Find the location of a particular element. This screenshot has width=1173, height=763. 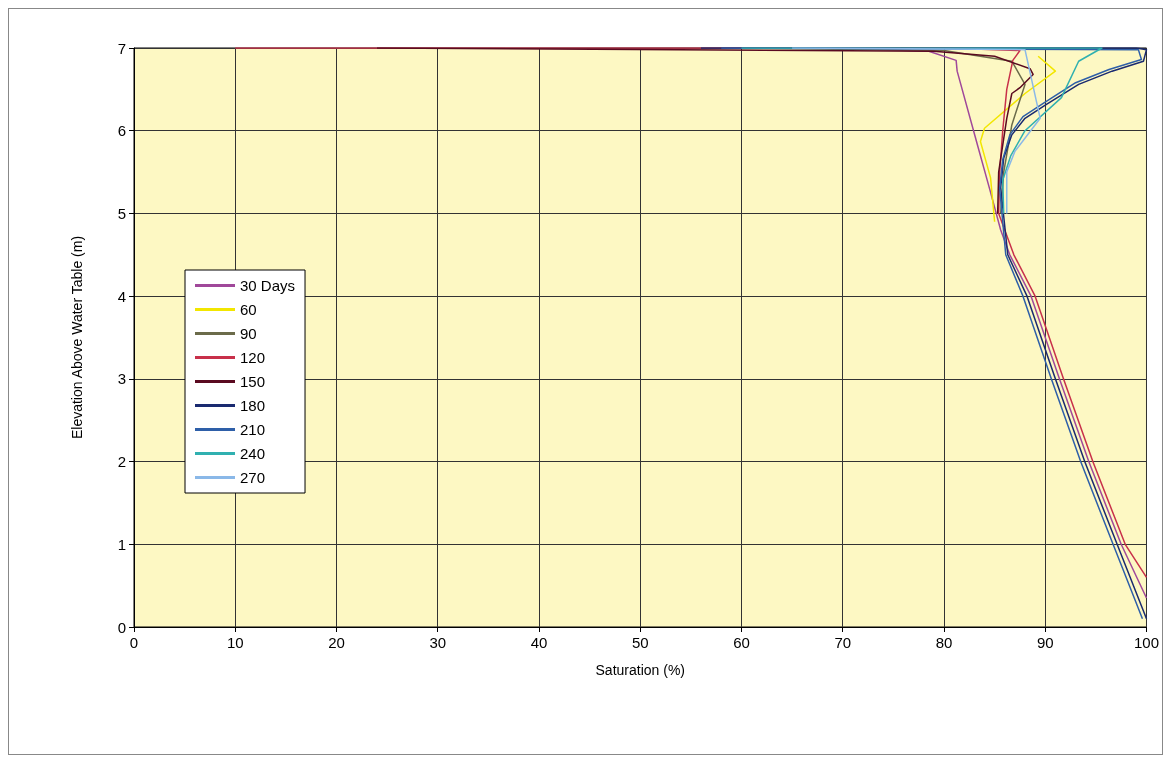

legend-label: 210 is located at coordinates (253, 429).